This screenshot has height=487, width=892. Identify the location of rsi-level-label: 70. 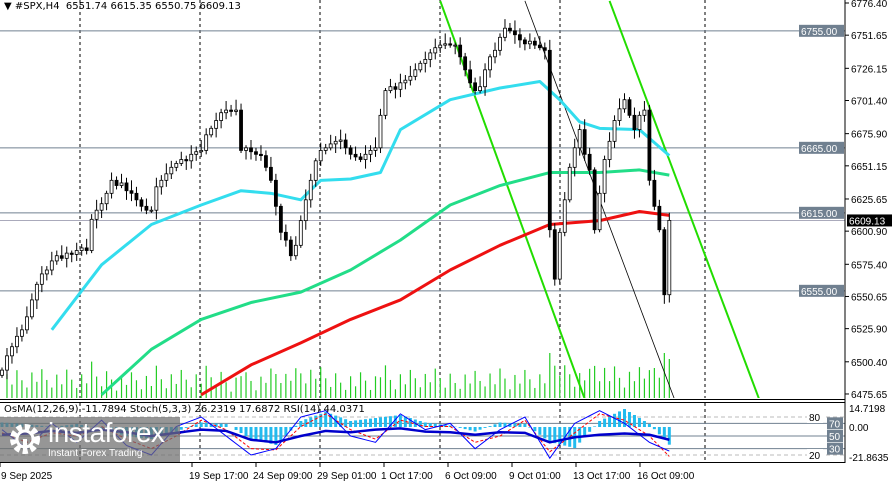
(835, 424).